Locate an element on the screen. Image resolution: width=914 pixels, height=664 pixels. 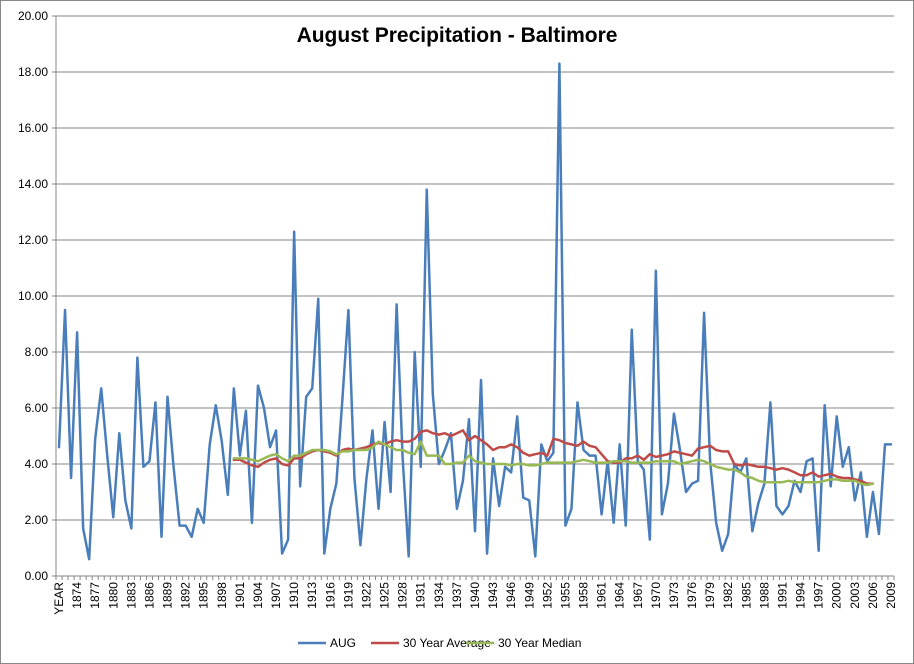
x-tick-label: 1934 is located at coordinates (439, 595).